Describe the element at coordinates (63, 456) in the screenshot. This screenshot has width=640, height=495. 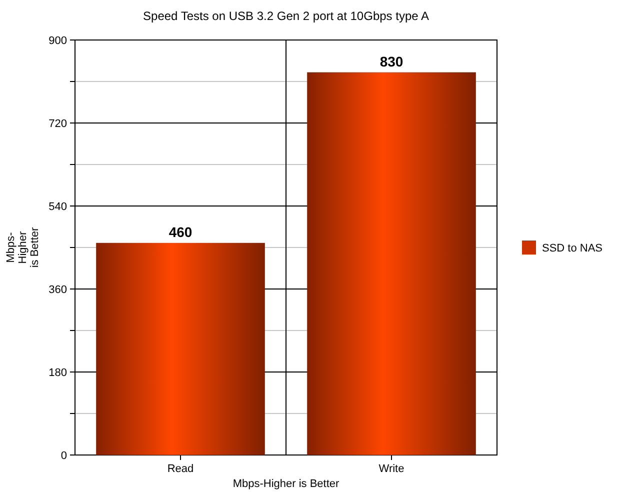
I see `y-tick-label: 0` at that location.